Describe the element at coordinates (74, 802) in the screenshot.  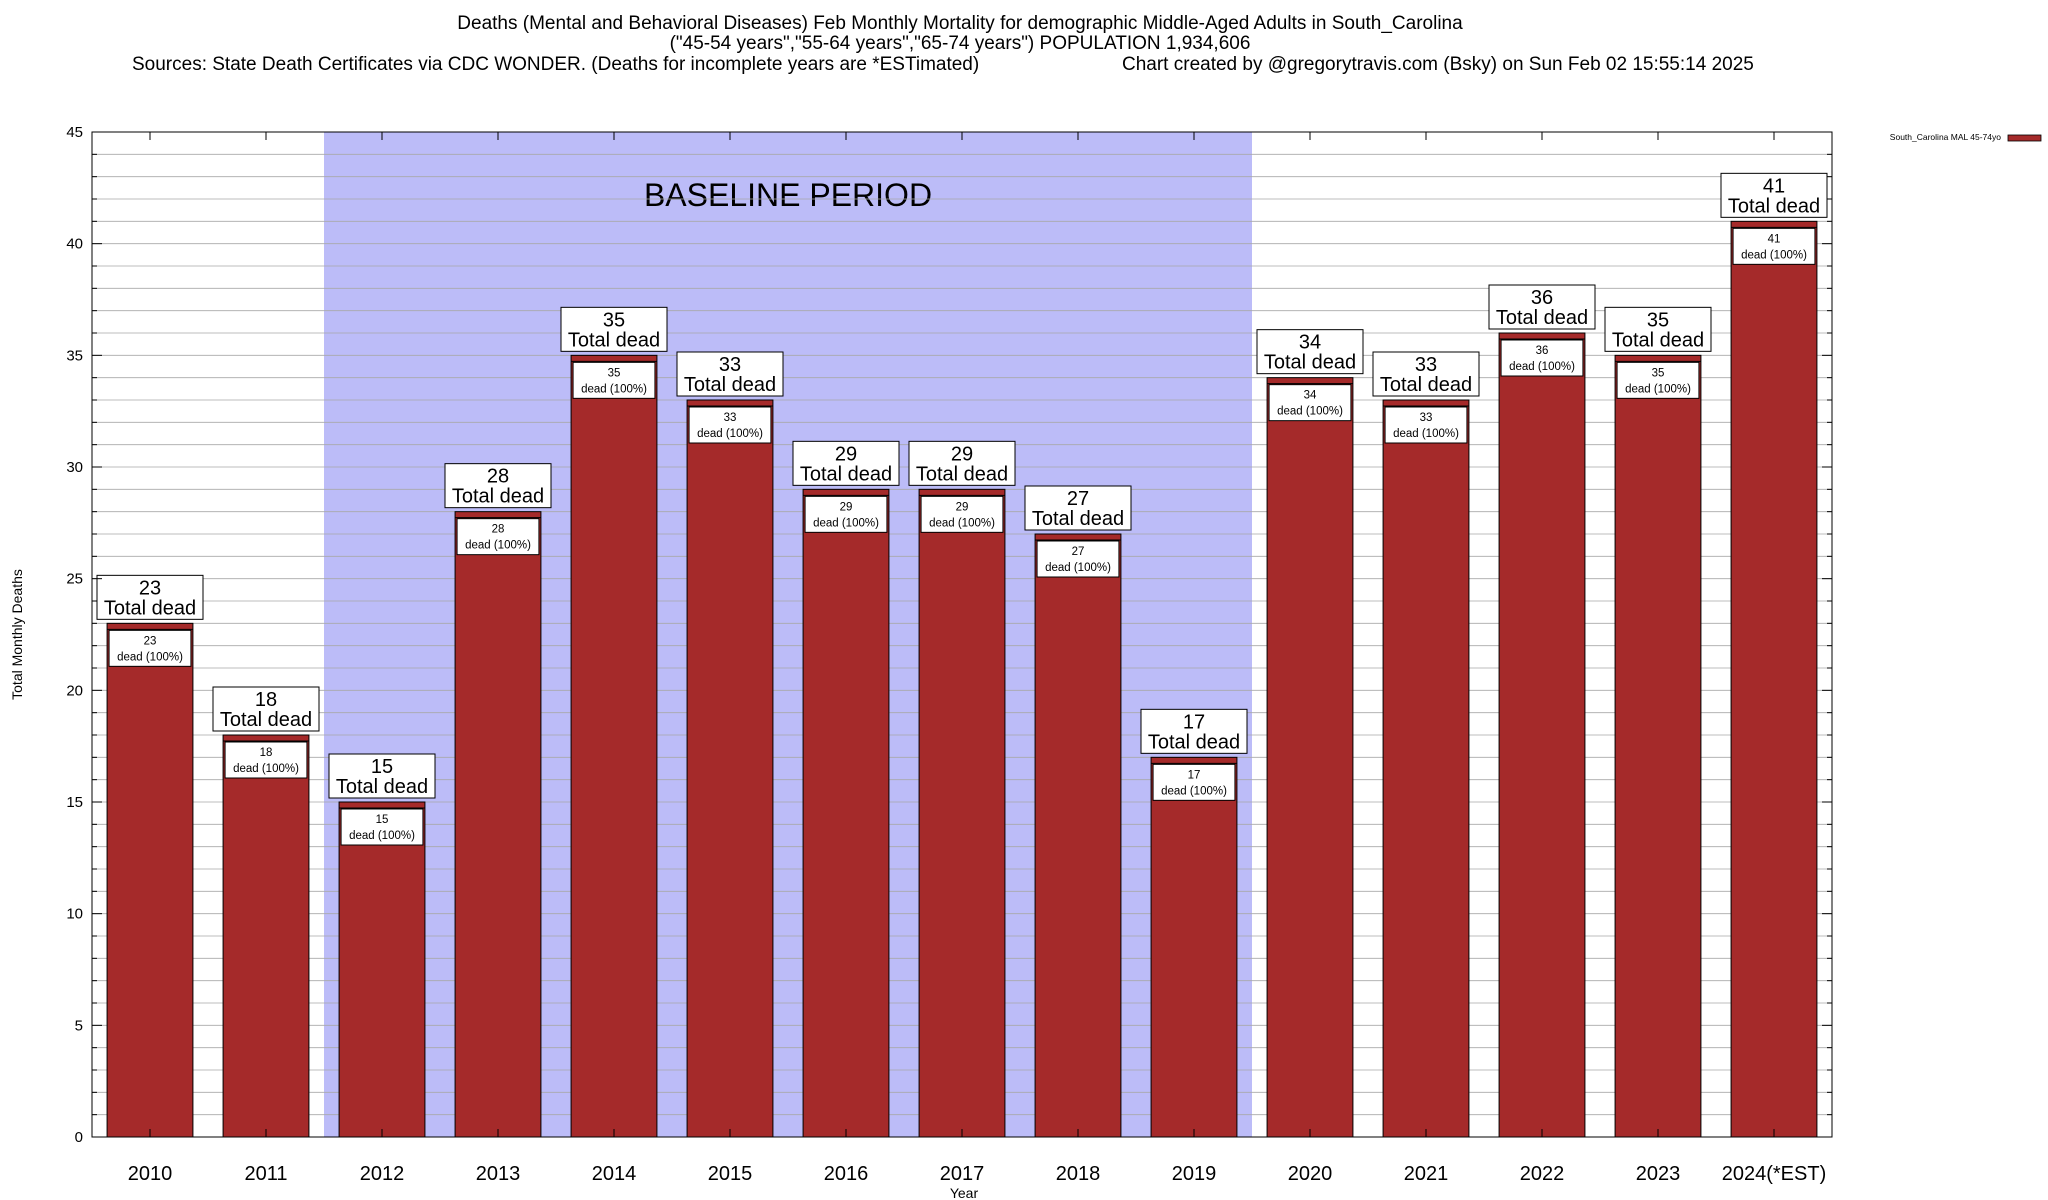
I see `y-tick-label: 15` at that location.